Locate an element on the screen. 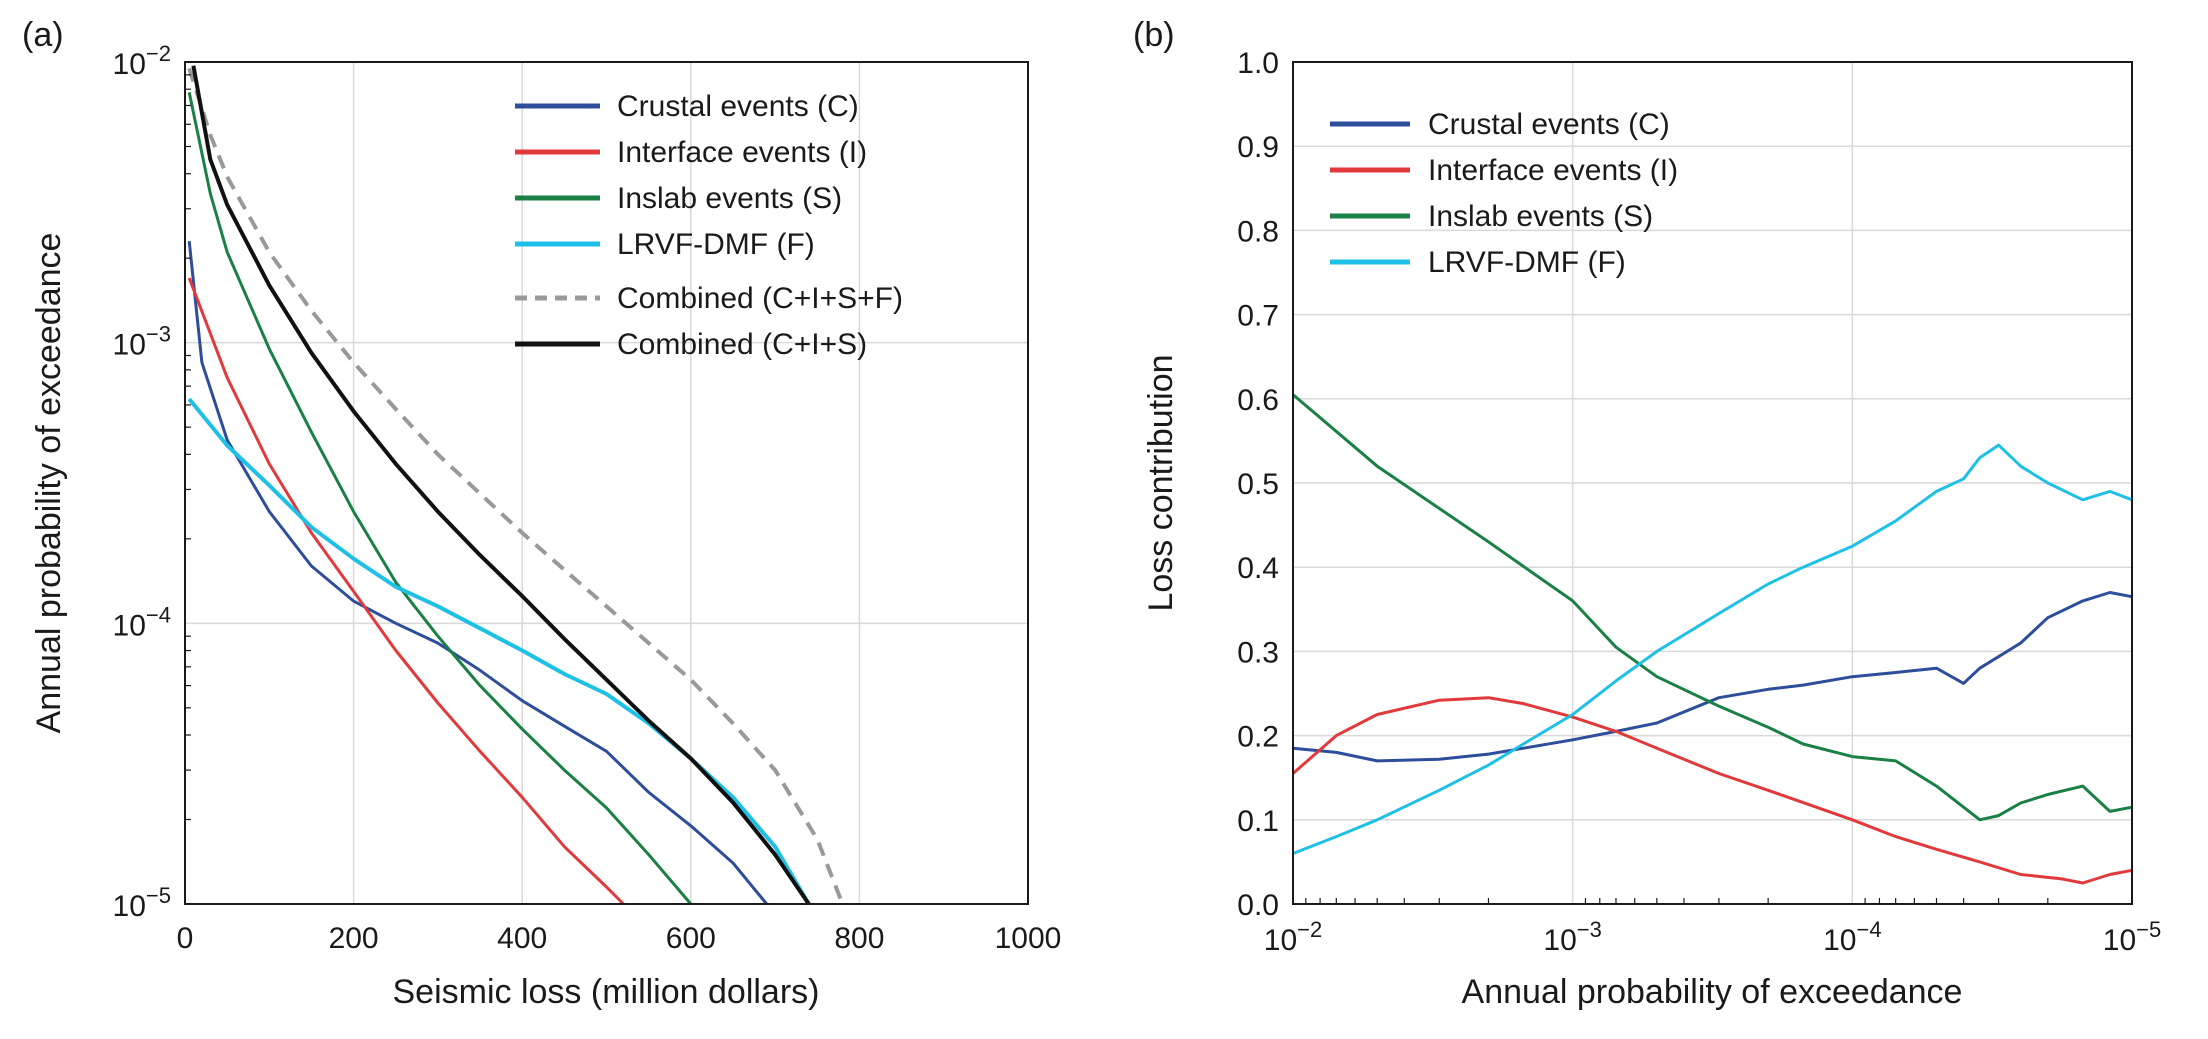  panel-label-a: (a) is located at coordinates (43, 35).